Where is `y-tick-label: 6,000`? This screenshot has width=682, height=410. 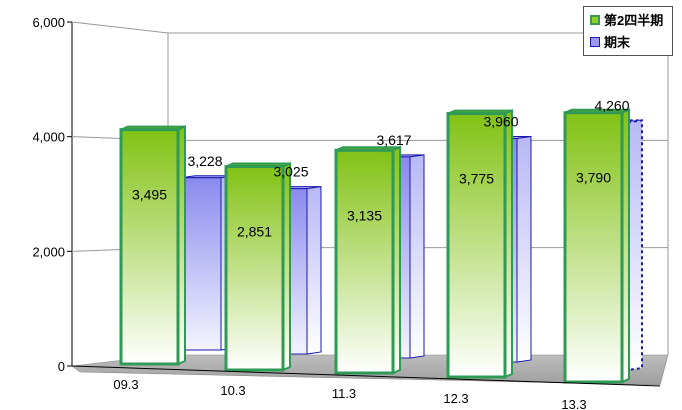
y-tick-label: 6,000 is located at coordinates (48, 22).